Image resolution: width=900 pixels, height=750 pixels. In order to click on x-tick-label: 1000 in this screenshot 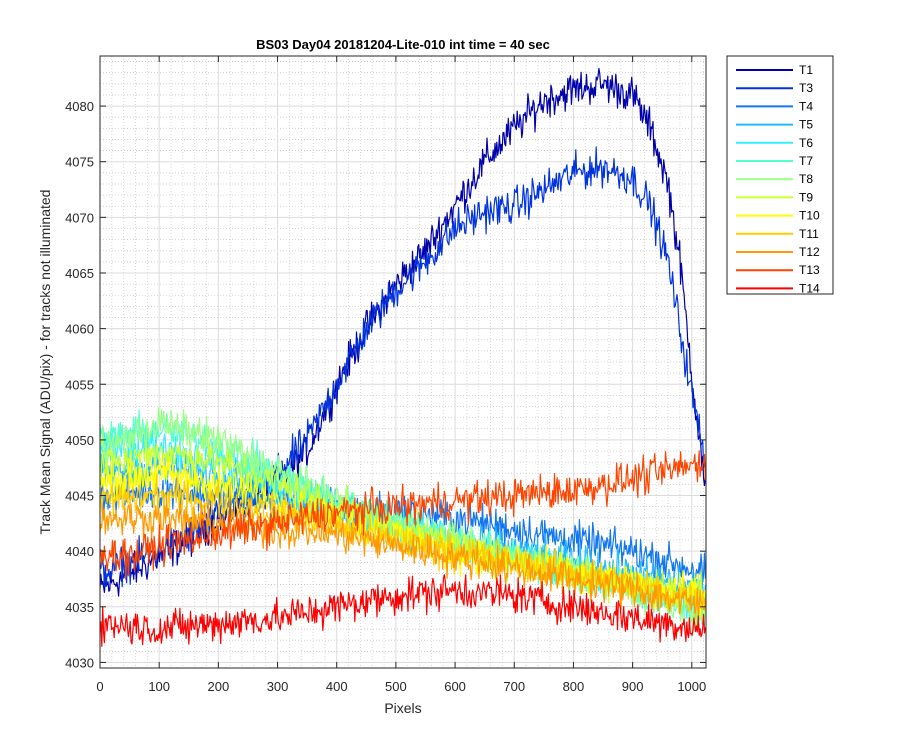, I will do `click(691, 686)`.